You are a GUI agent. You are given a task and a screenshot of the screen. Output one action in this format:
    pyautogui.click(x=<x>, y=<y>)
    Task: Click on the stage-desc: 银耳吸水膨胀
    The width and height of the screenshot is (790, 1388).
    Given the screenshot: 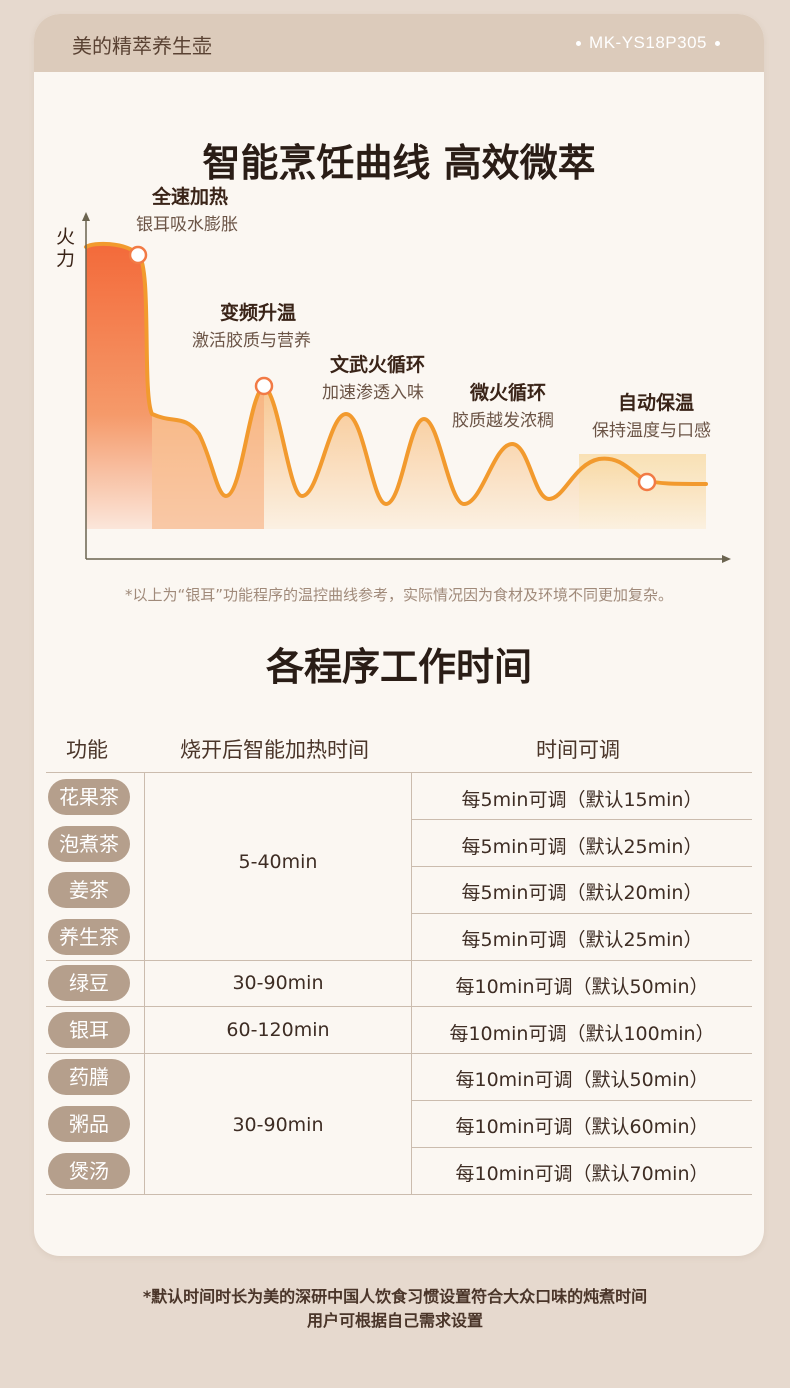 What is the action you would take?
    pyautogui.click(x=187, y=225)
    